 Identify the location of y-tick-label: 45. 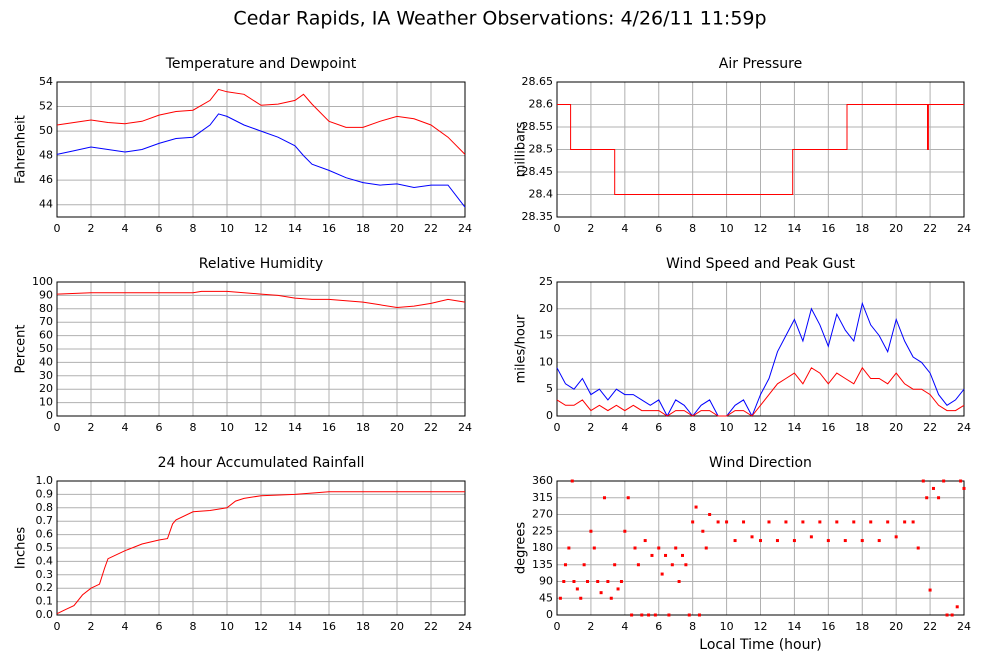
(546, 597).